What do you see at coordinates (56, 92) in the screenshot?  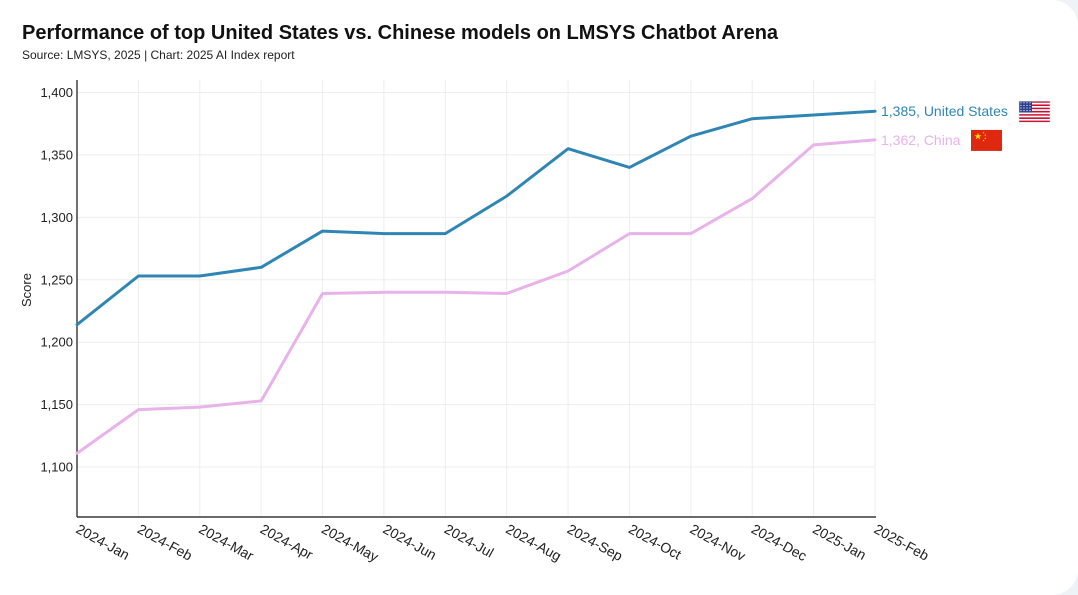 I see `y-tick-label: 1,400` at bounding box center [56, 92].